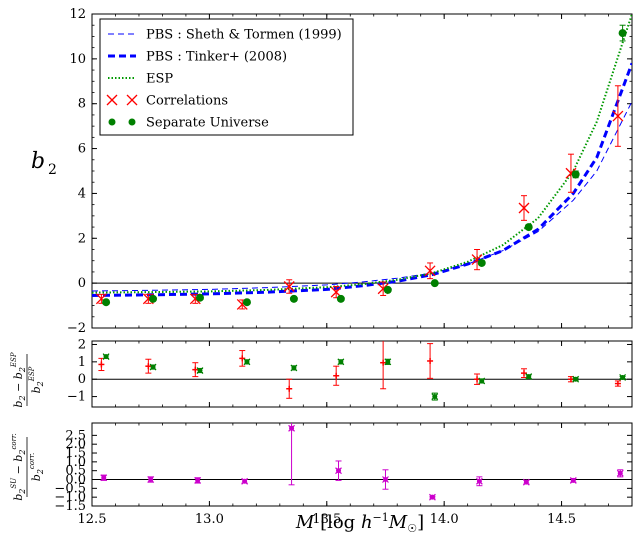  What do you see at coordinates (77, 14) in the screenshot?
I see `main-ytick-label: 12` at bounding box center [77, 14].